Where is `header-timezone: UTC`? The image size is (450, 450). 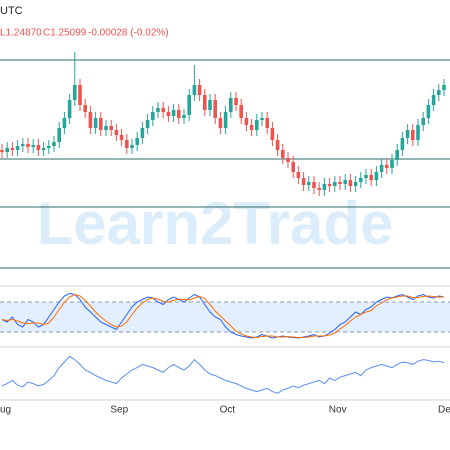 header-timezone: UTC is located at coordinates (11, 11).